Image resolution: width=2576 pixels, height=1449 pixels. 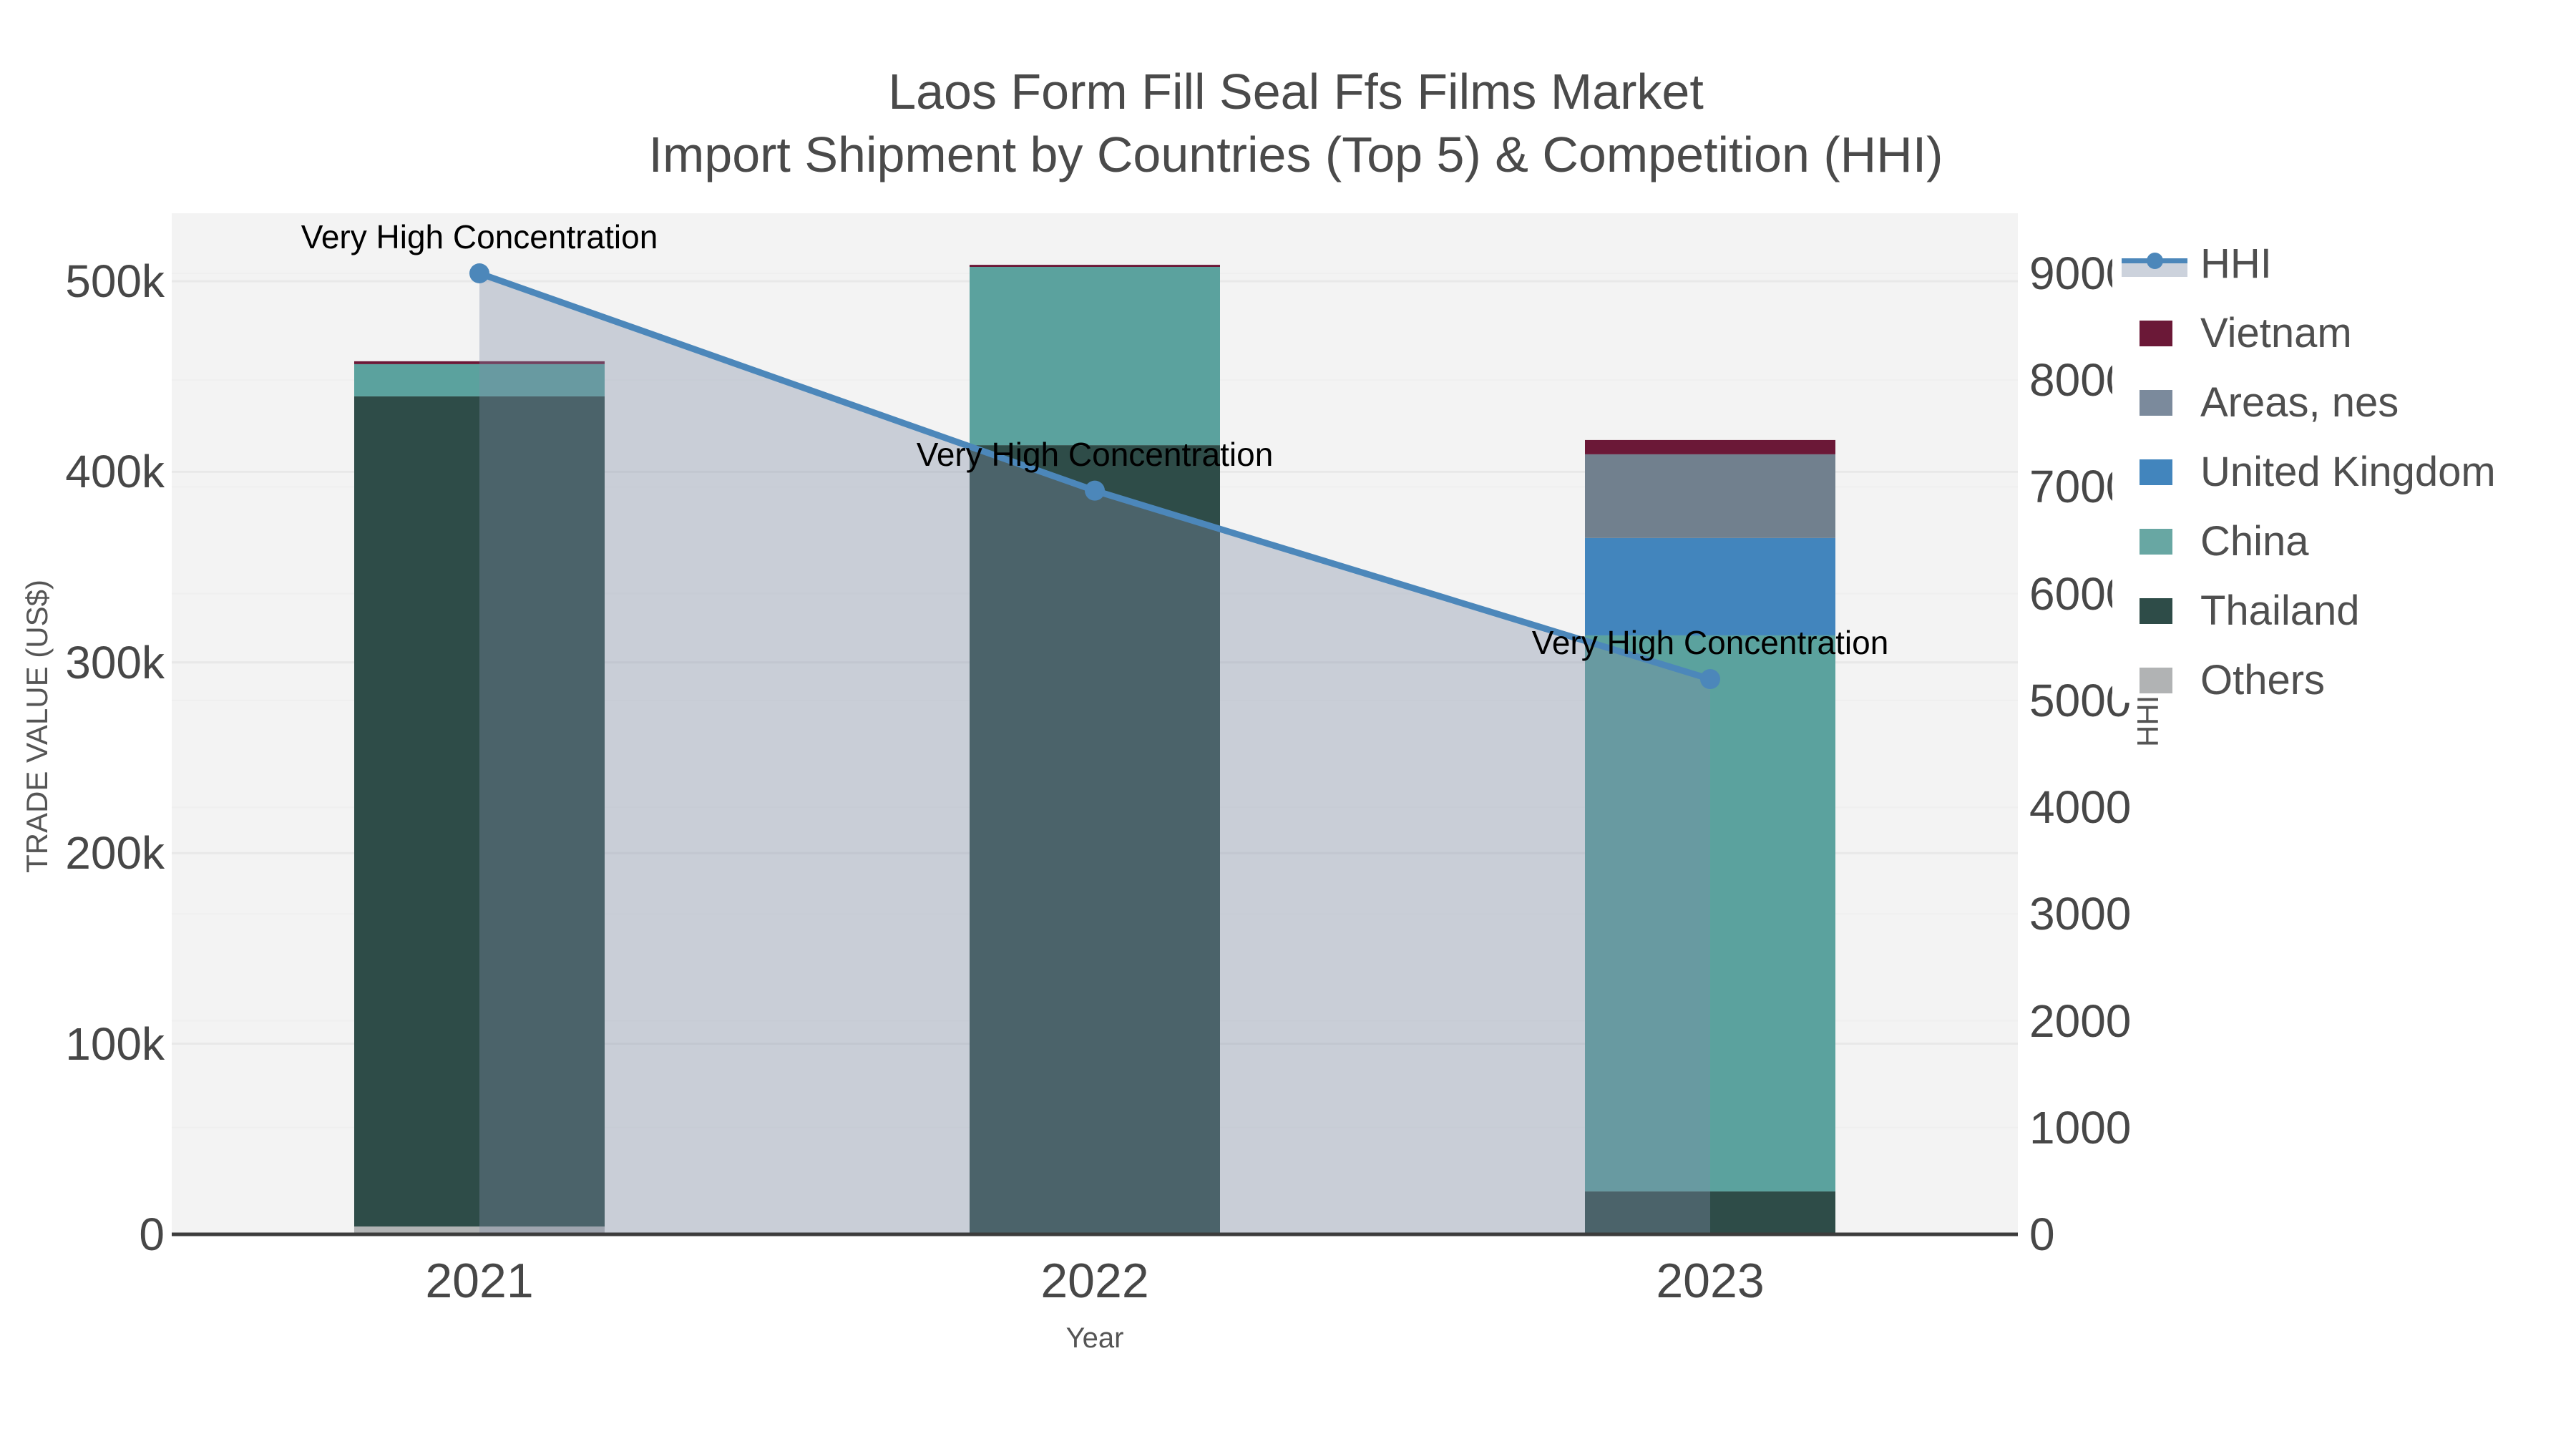 What do you see at coordinates (1296, 91) in the screenshot?
I see `chart-title-line1: Laos Form Fill Seal Ffs Films Market` at bounding box center [1296, 91].